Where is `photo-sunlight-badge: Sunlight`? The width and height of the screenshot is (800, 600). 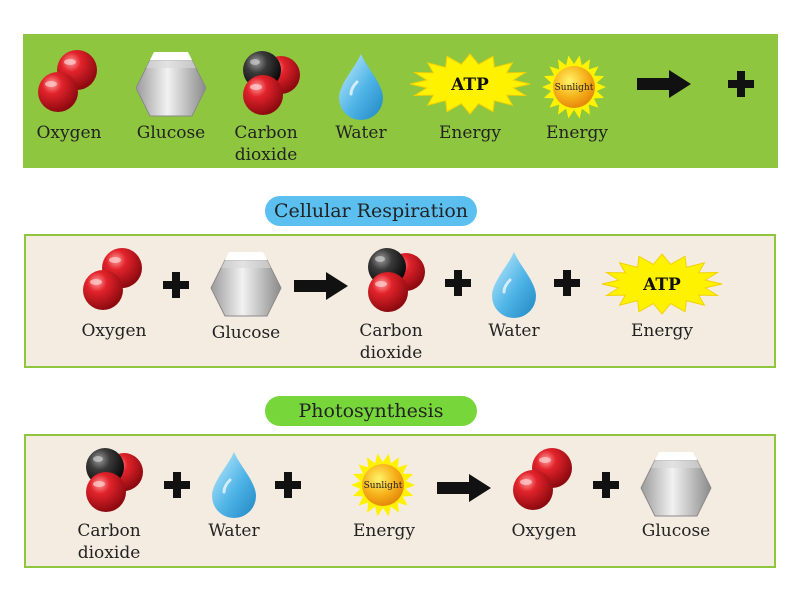 photo-sunlight-badge: Sunlight is located at coordinates (383, 486).